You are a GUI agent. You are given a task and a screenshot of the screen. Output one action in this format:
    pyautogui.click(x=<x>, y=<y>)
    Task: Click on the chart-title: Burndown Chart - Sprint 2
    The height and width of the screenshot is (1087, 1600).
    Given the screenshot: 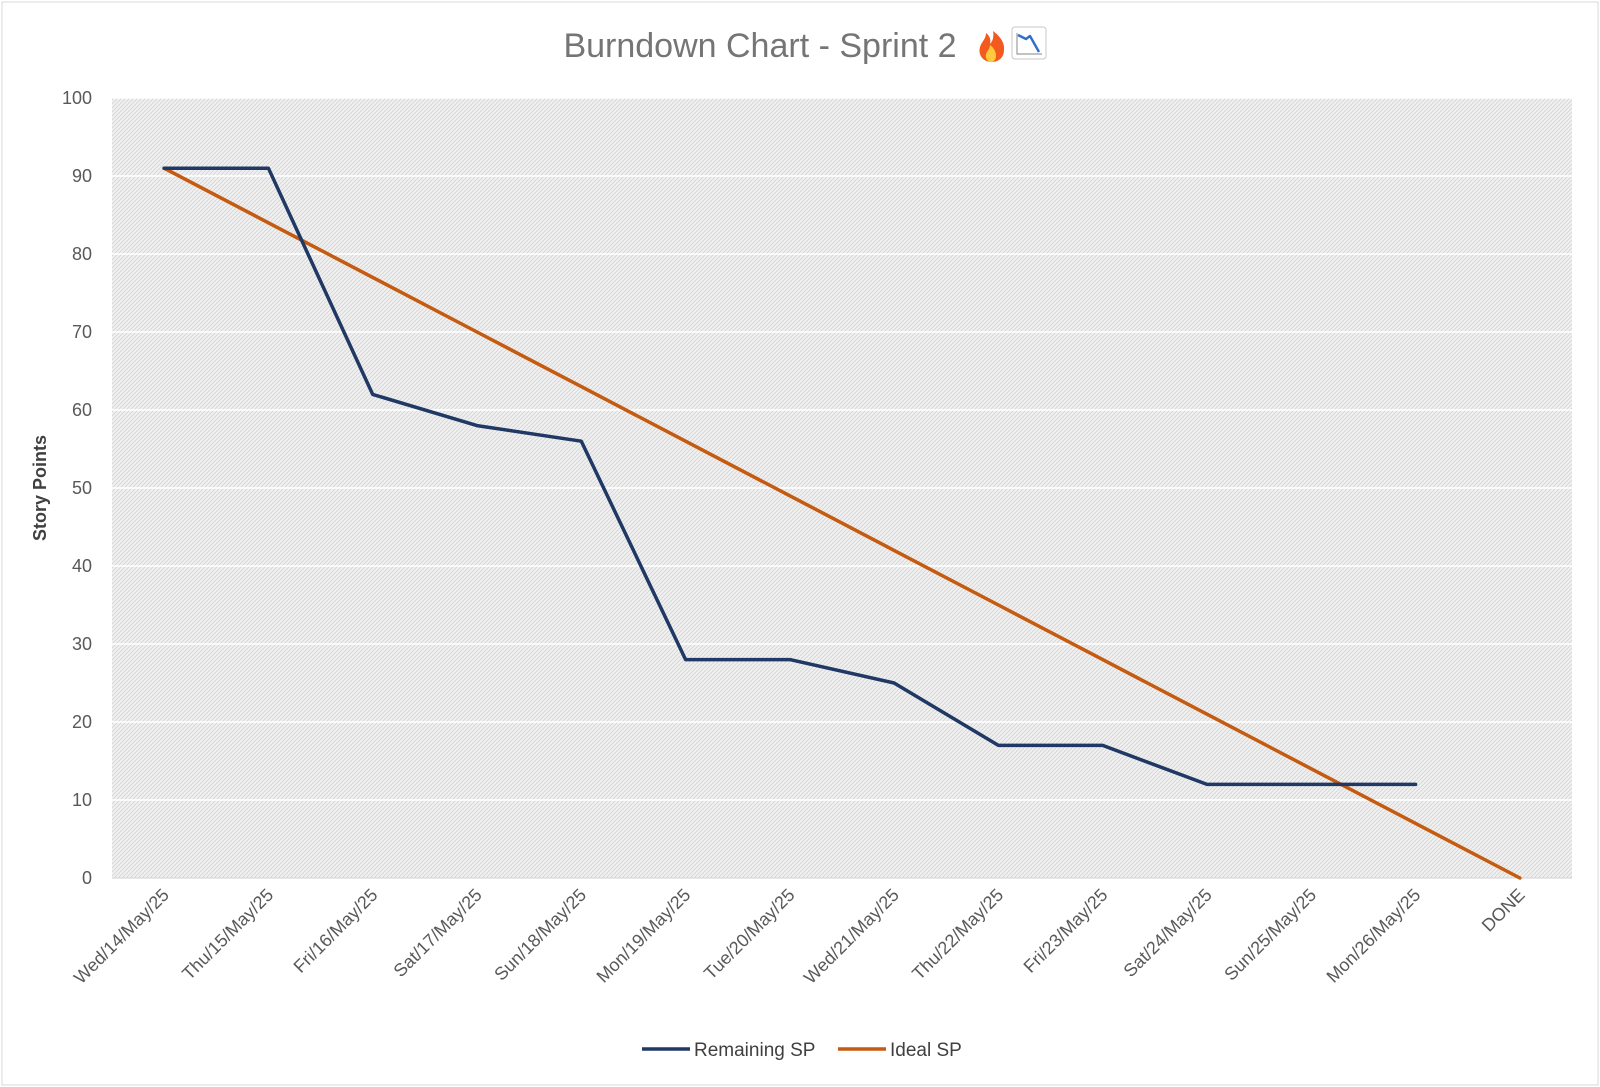 What is the action you would take?
    pyautogui.click(x=805, y=45)
    